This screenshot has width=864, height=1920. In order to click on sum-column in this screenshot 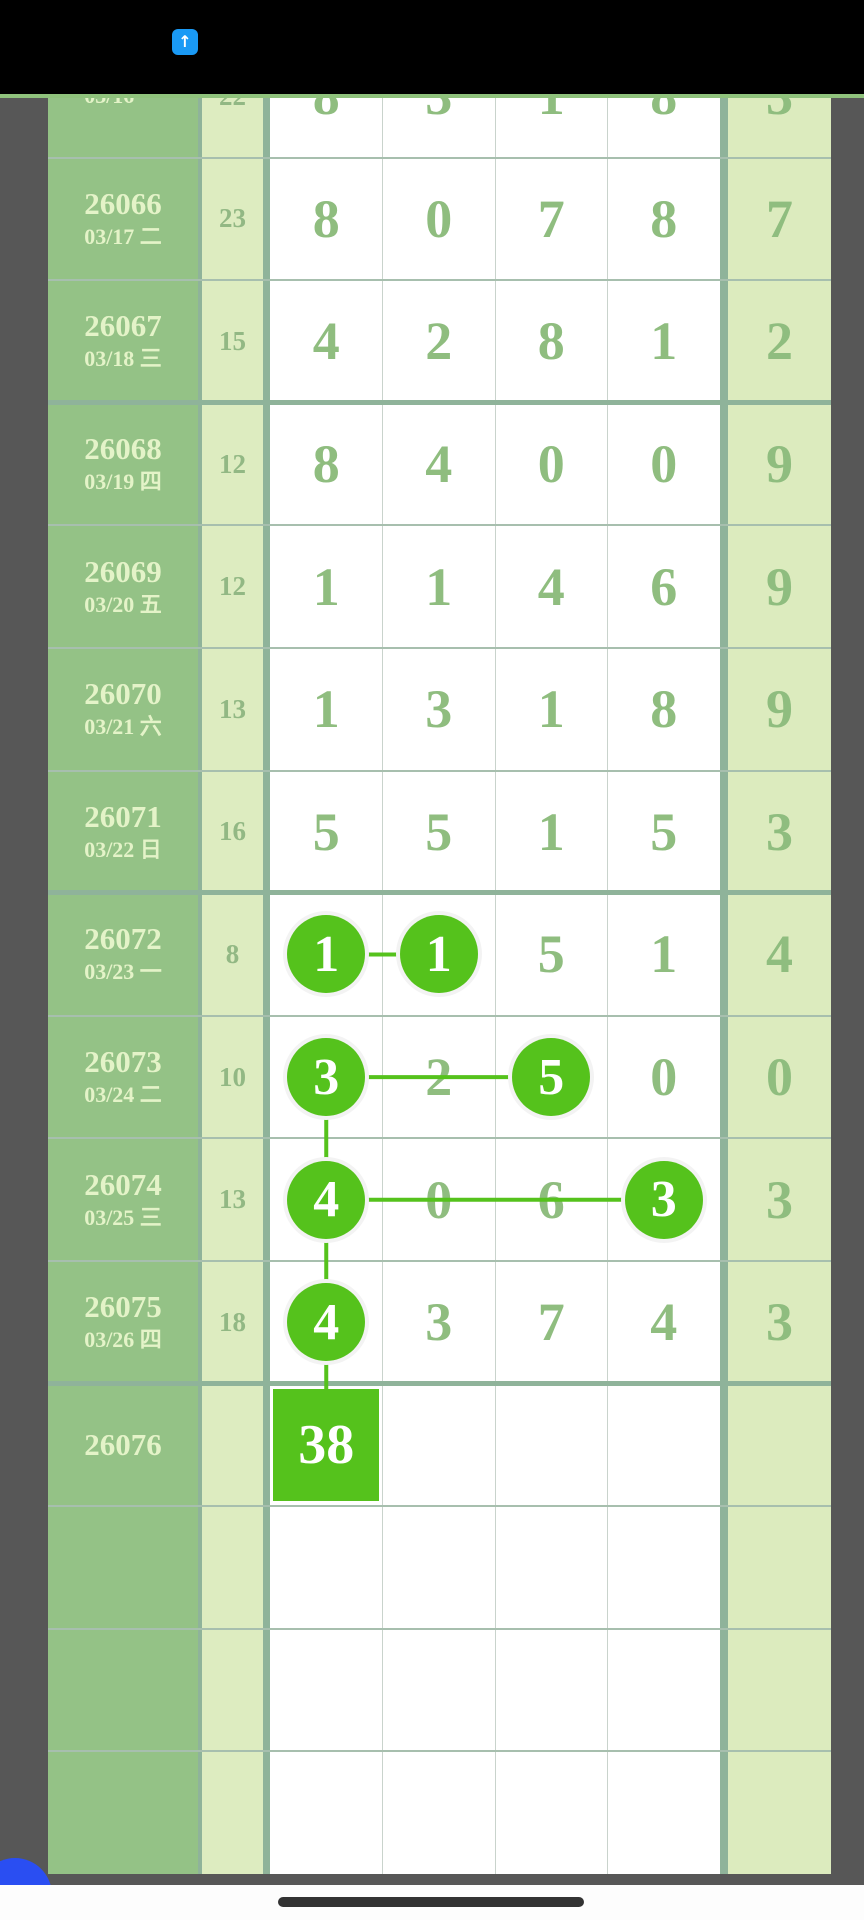, I will do `click(232, 954)`.